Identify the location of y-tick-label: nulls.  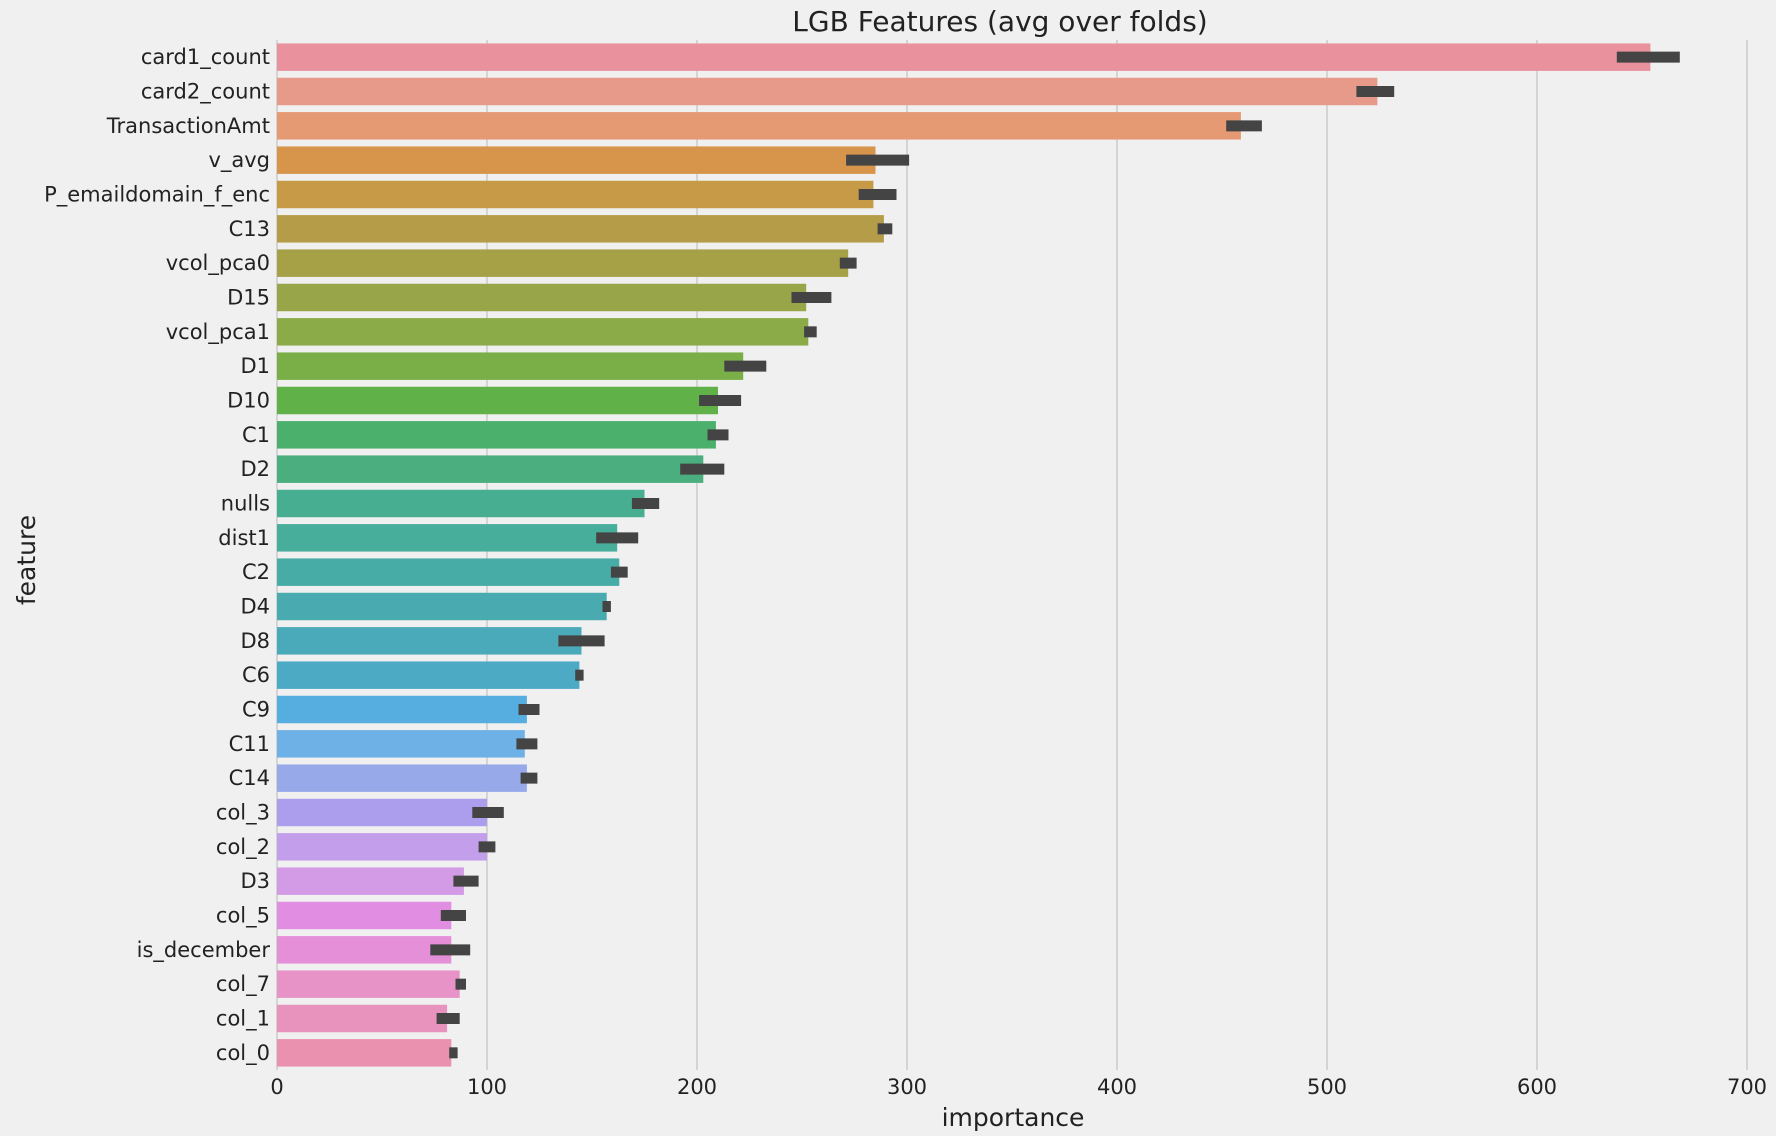
(245, 504).